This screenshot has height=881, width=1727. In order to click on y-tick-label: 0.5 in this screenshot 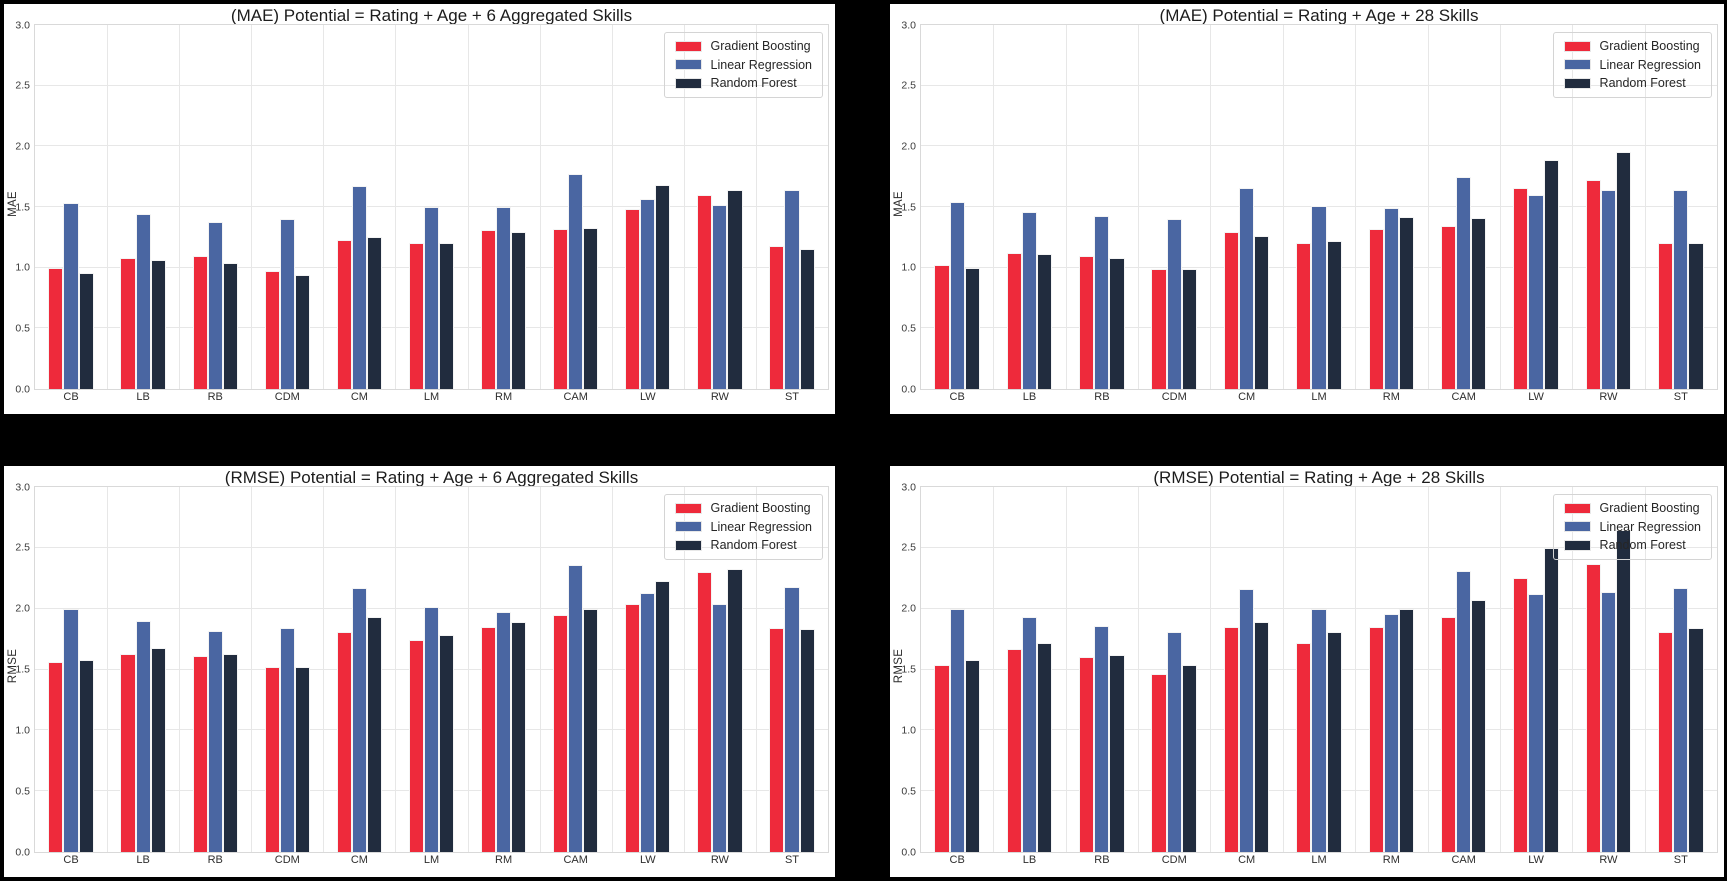, I will do `click(908, 328)`.